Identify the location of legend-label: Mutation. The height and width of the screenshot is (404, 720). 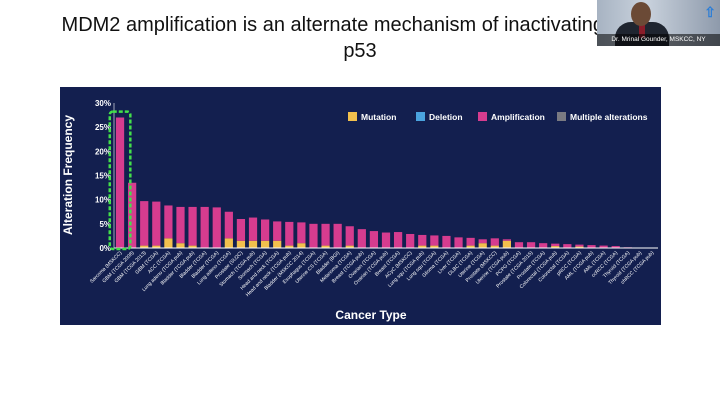
(378, 117).